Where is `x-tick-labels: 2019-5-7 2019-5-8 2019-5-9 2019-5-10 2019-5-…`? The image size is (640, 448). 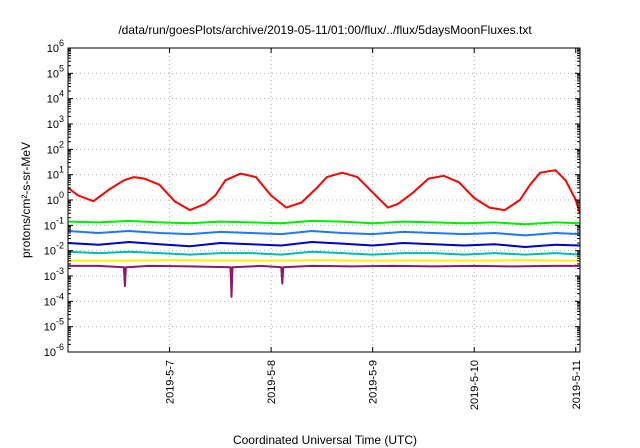
x-tick-labels: 2019-5-7 2019-5-8 2019-5-9 2019-5-10 2019-5-… is located at coordinates (374, 385).